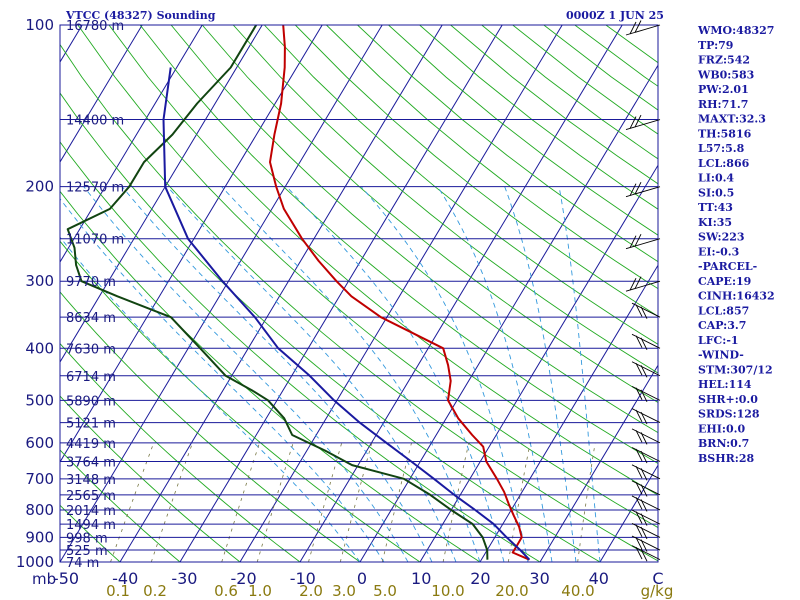  What do you see at coordinates (725, 74) in the screenshot?
I see `index-line: WB0:583` at bounding box center [725, 74].